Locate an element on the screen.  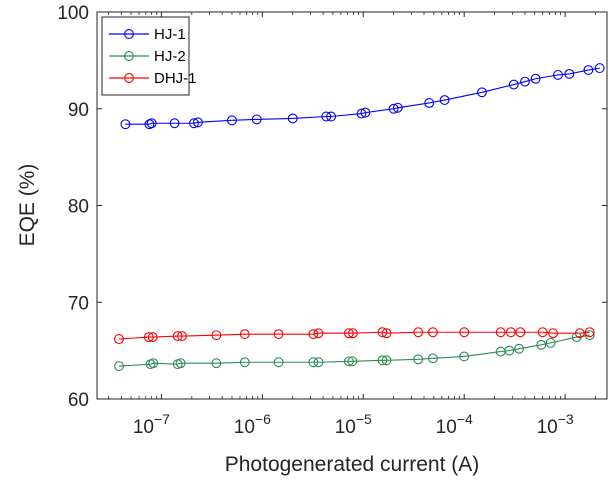
y-tick-label: 80 is located at coordinates (78, 207).